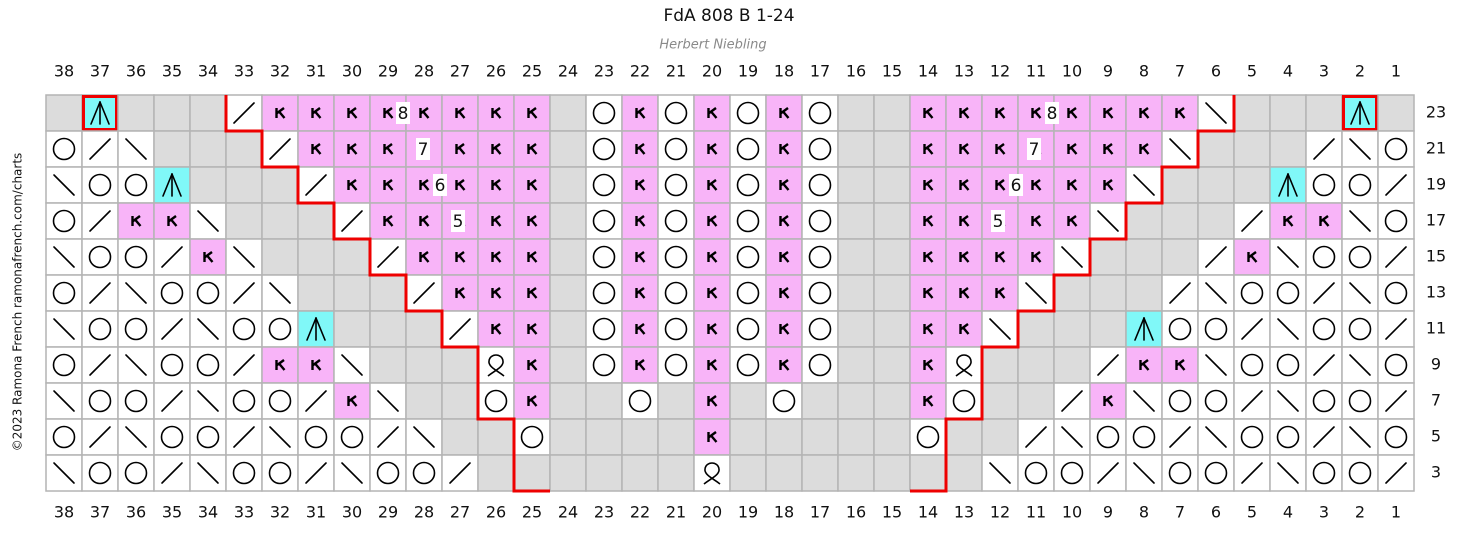 This screenshot has width=1458, height=536. Describe the element at coordinates (460, 71) in the screenshot. I see `column-number: 27` at that location.